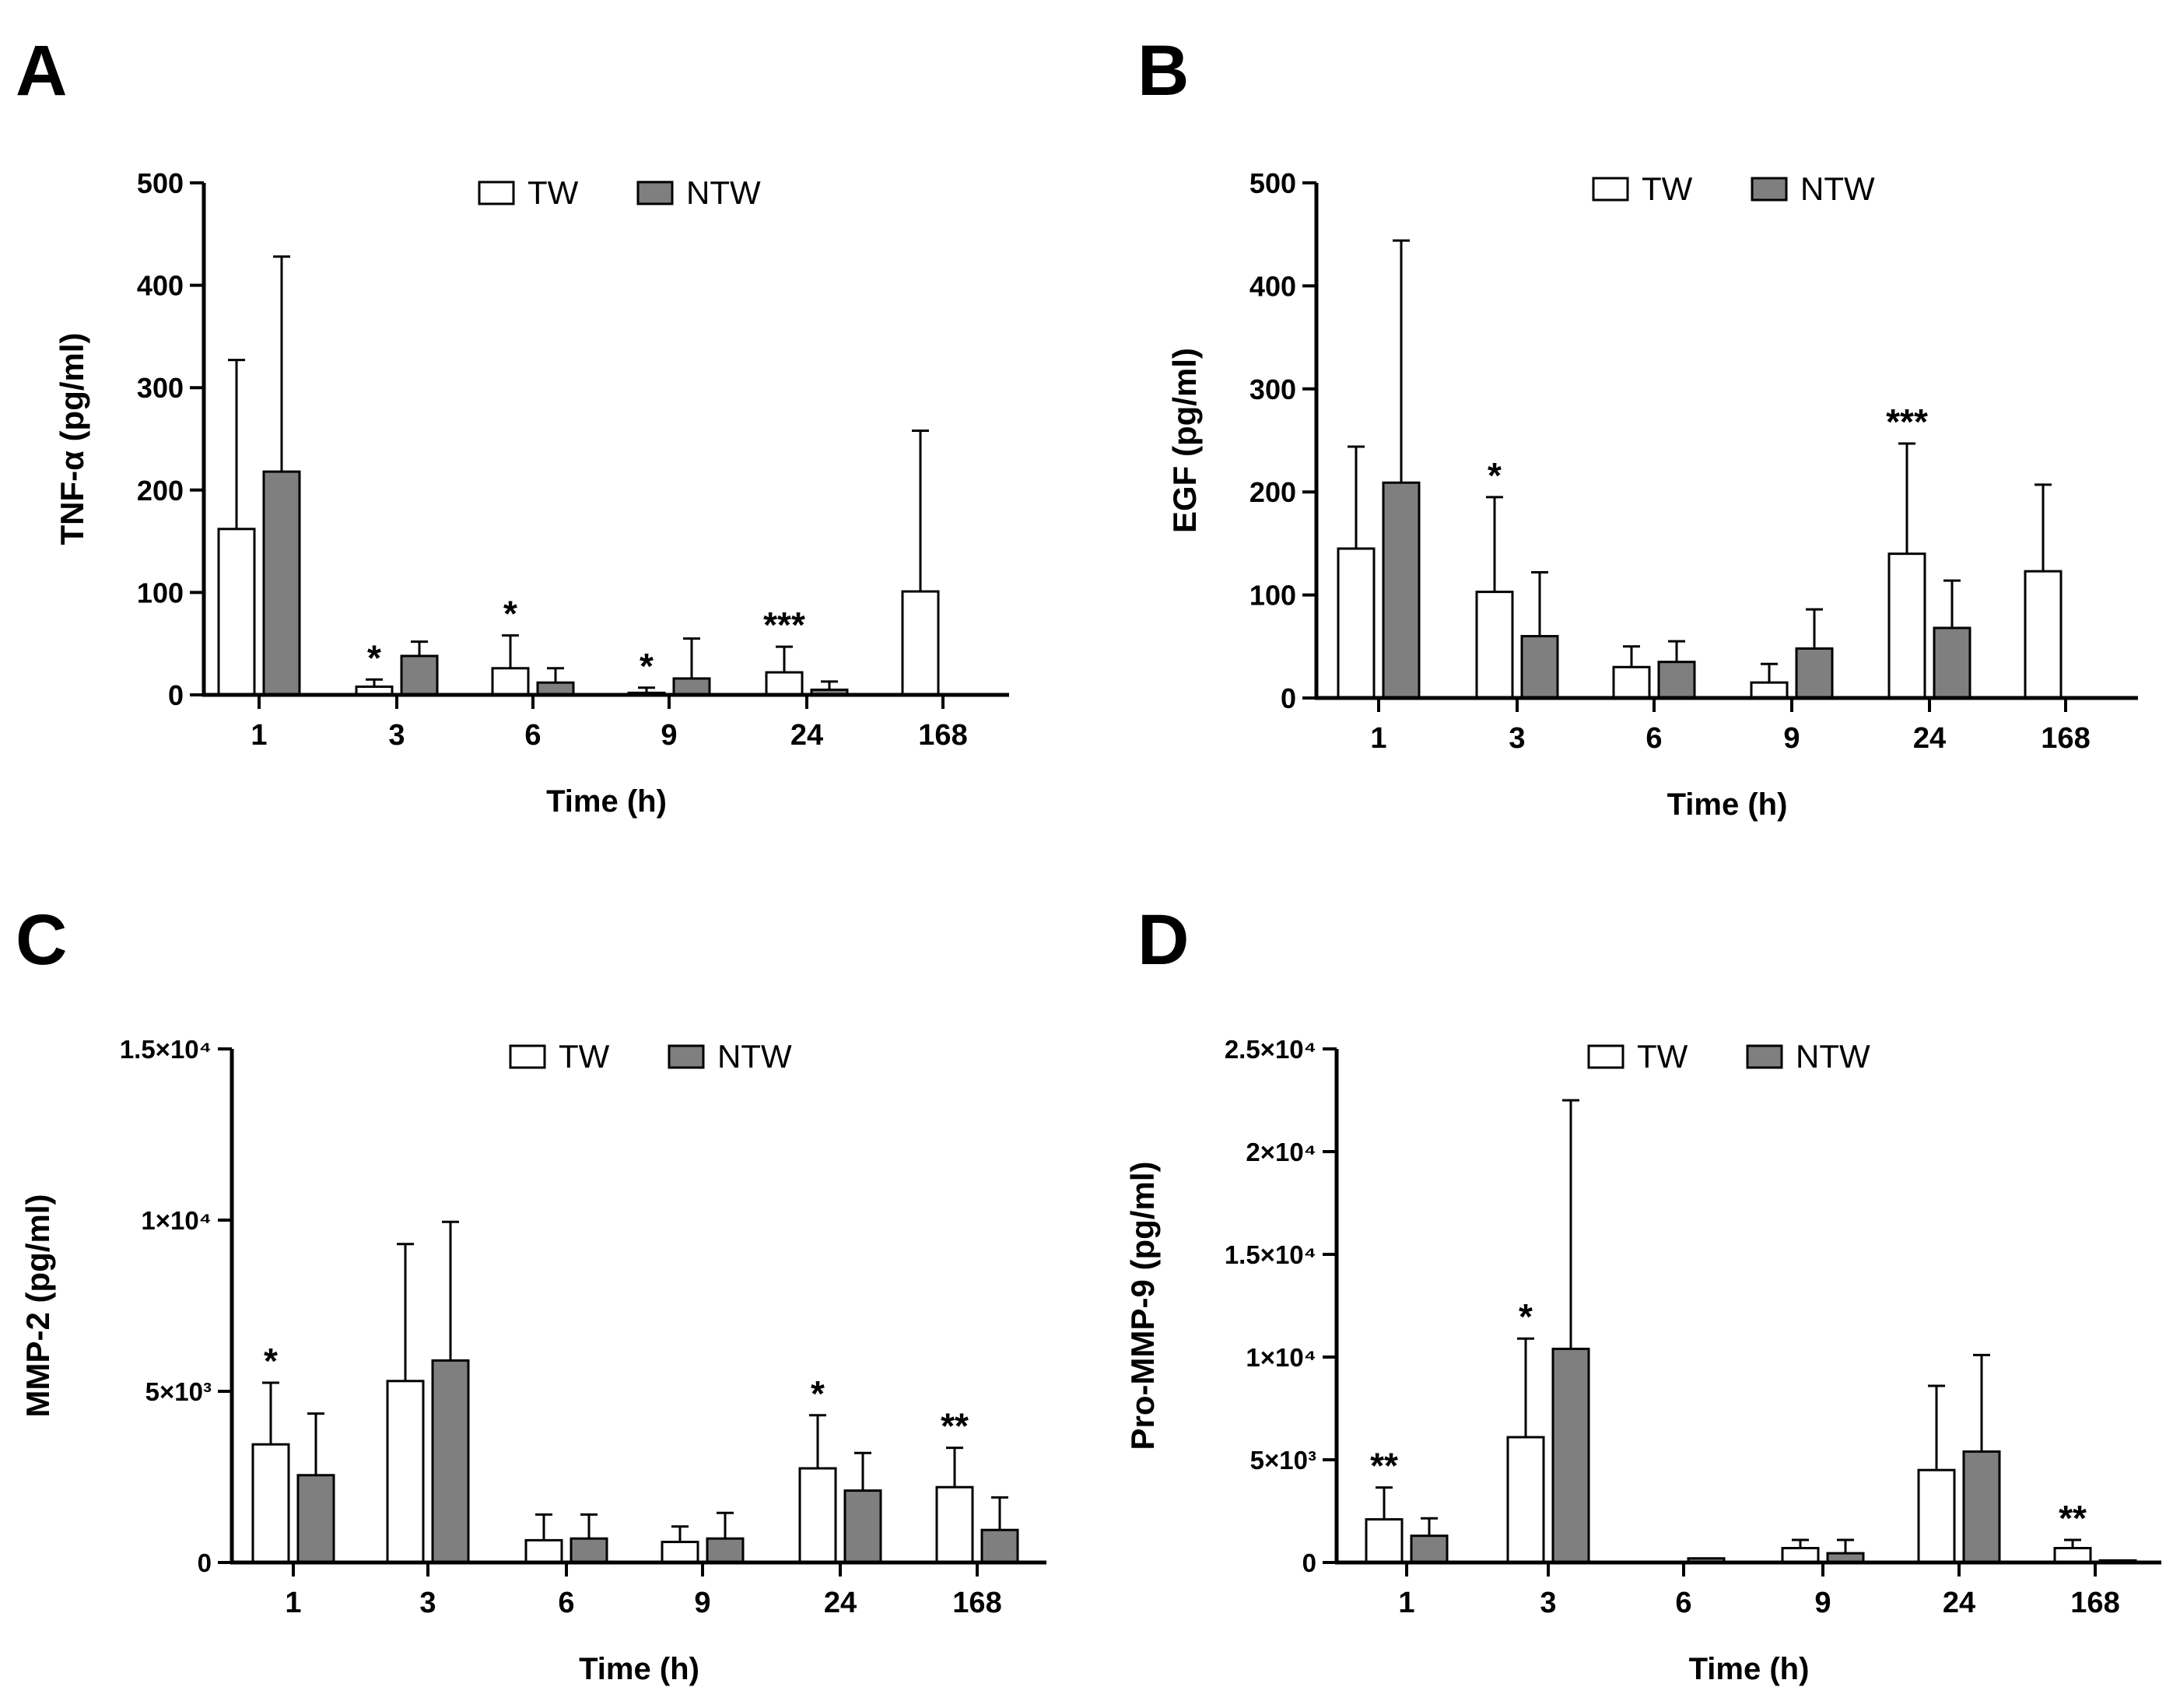 The width and height of the screenshot is (2180, 1708). I want to click on y-tick-label: 100, so click(1273, 596).